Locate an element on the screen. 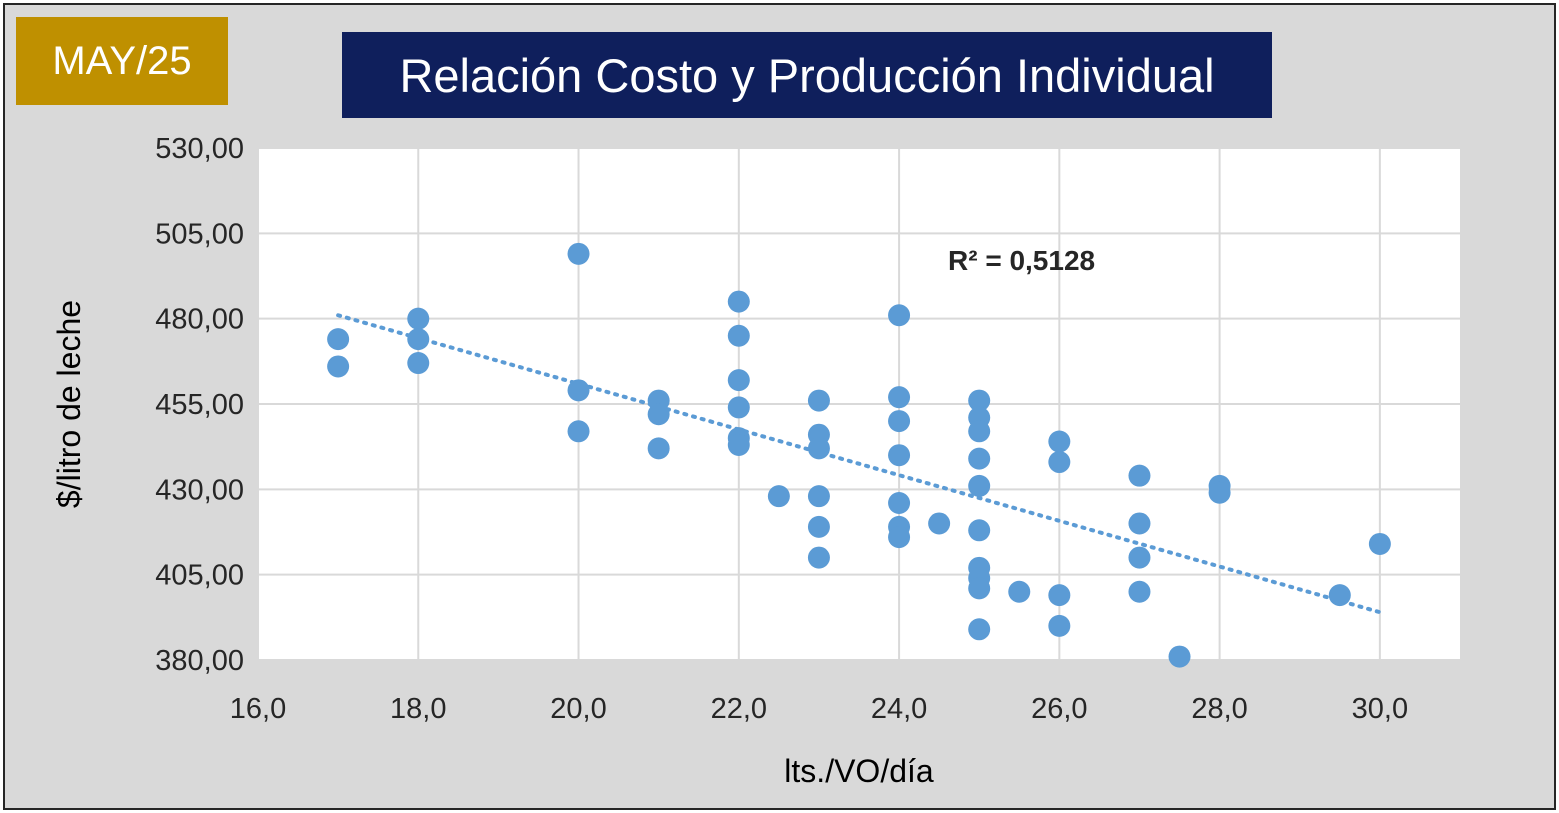 The height and width of the screenshot is (813, 1559). period-badge: MAY/25 is located at coordinates (122, 61).